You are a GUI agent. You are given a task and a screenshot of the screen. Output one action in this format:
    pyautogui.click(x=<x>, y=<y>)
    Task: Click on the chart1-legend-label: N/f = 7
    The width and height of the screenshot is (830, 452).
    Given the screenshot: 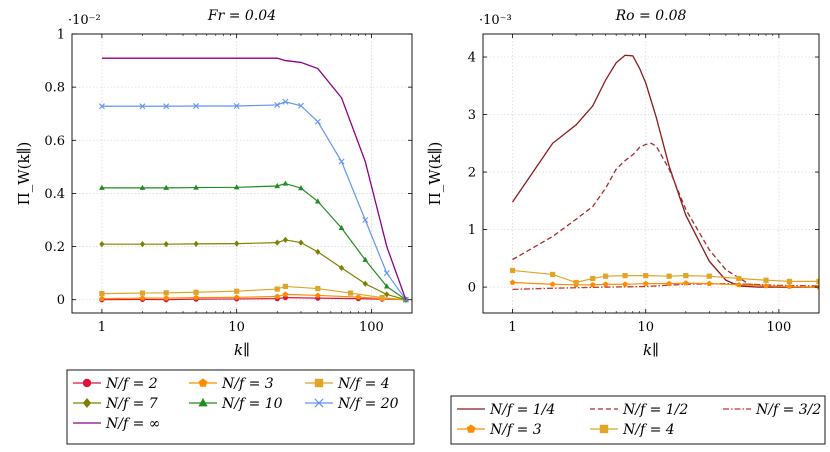 What is the action you would take?
    pyautogui.click(x=131, y=404)
    